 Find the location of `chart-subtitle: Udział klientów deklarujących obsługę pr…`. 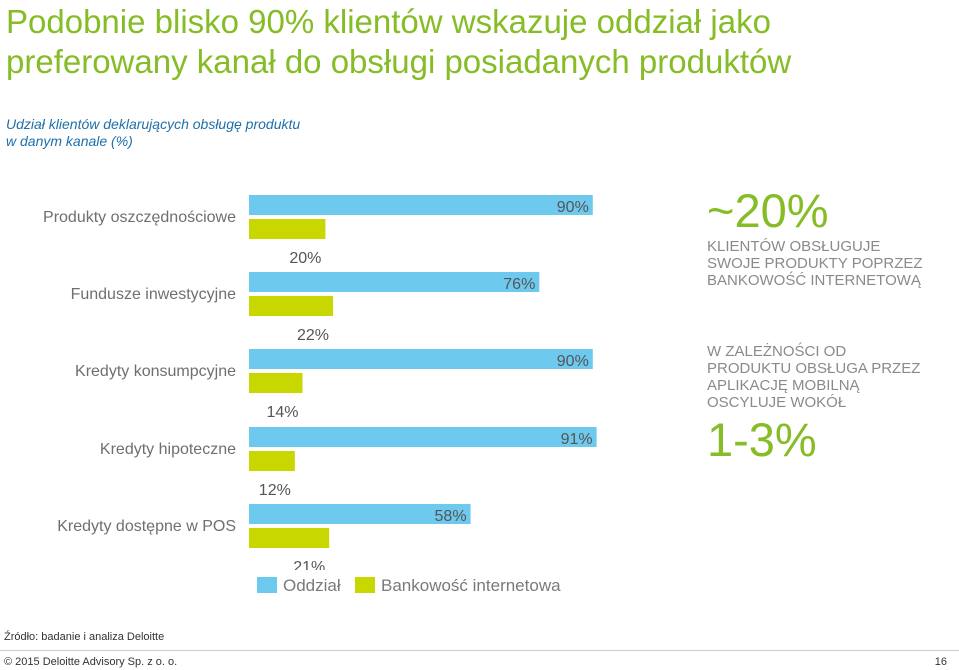

chart-subtitle: Udział klientów deklarujących obsługę pr… is located at coordinates (153, 132).